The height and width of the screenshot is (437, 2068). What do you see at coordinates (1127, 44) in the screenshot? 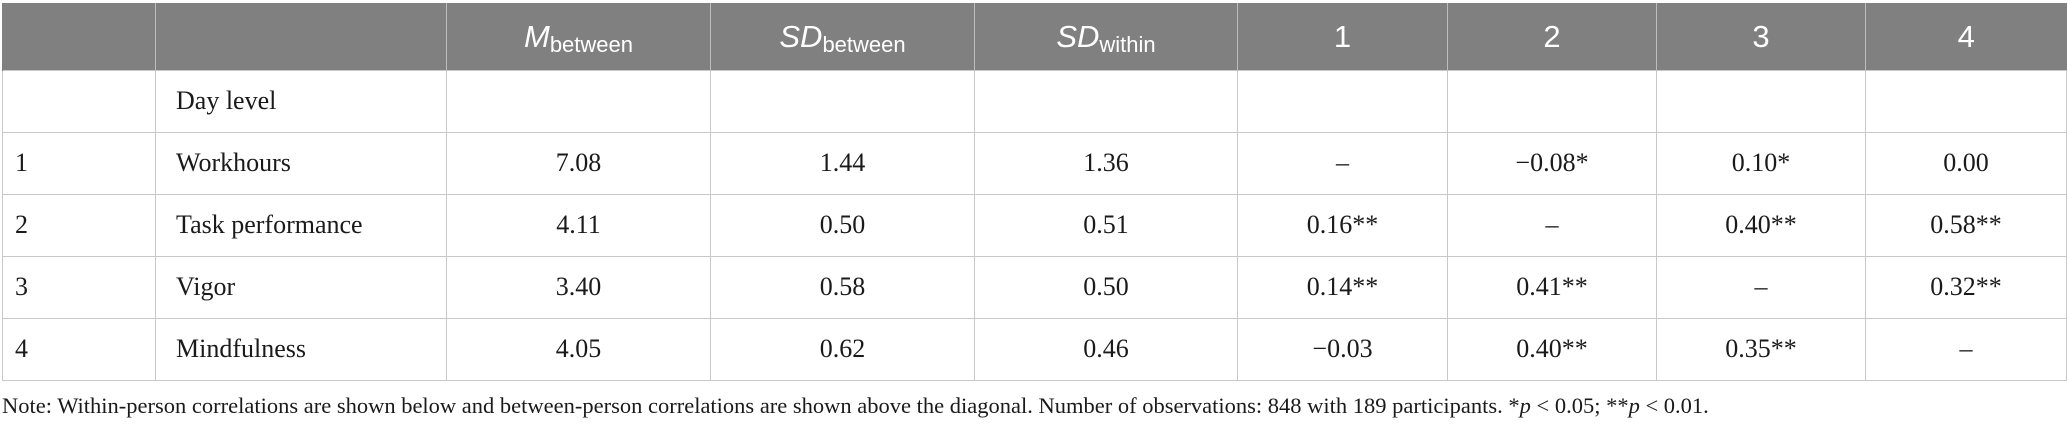
I see `header-sd-within-sub: within` at bounding box center [1127, 44].